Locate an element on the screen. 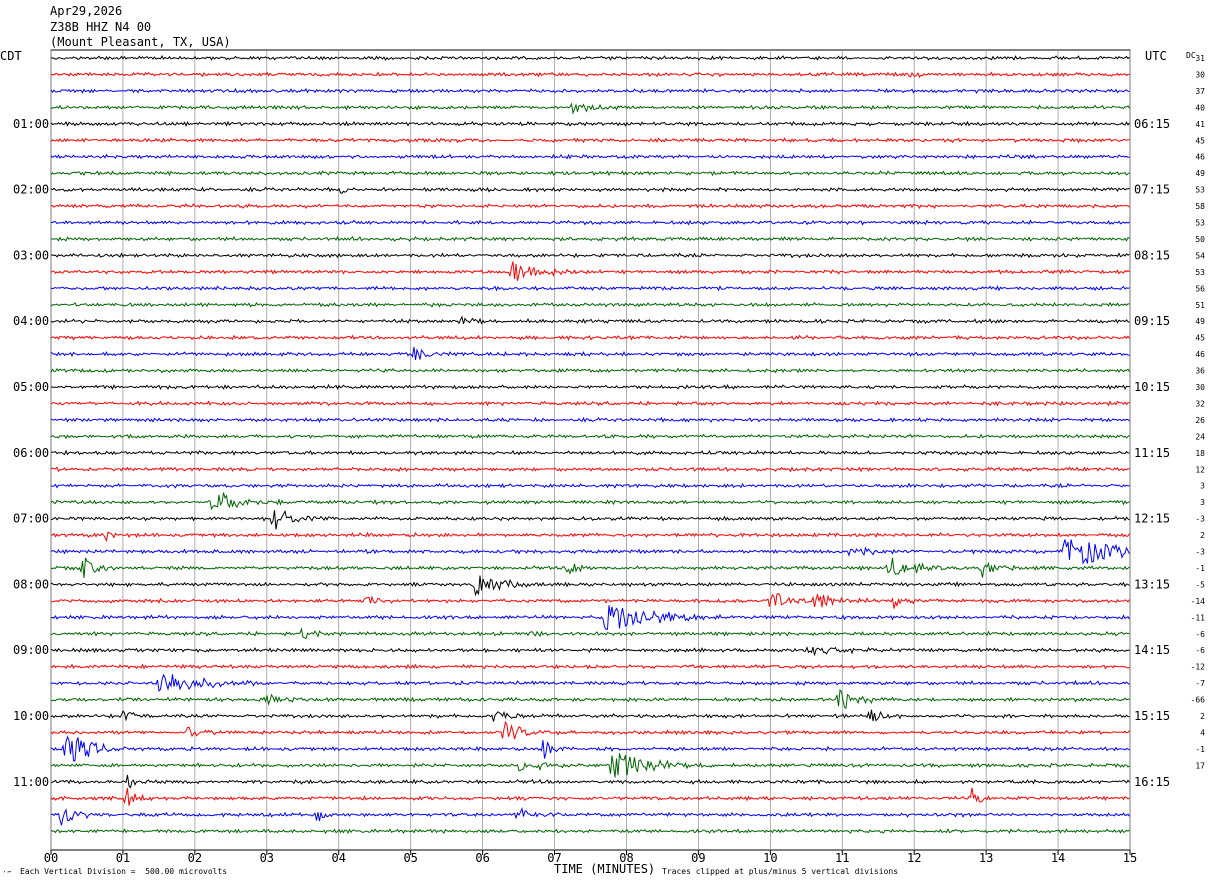 This screenshot has height=886, width=1210. cdt-time-label: 09:00 is located at coordinates (31, 650).